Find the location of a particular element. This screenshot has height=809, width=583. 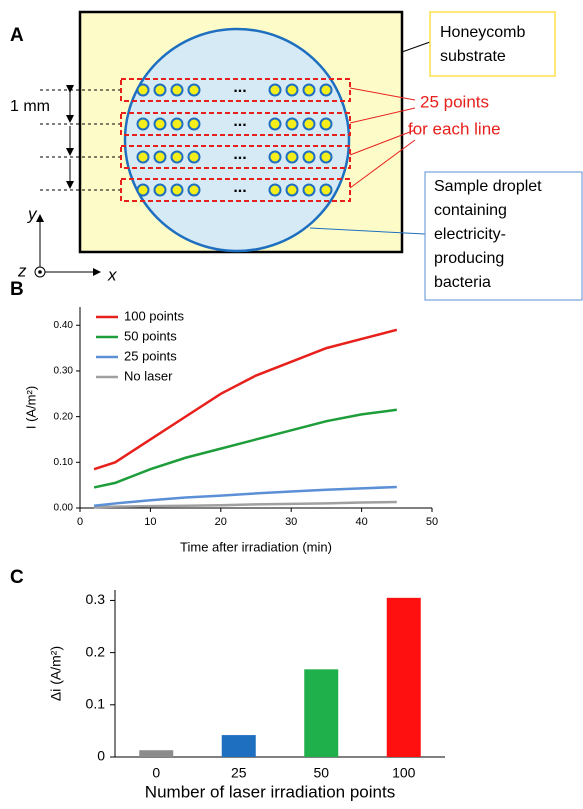

legend-label: 100 points is located at coordinates (154, 315).